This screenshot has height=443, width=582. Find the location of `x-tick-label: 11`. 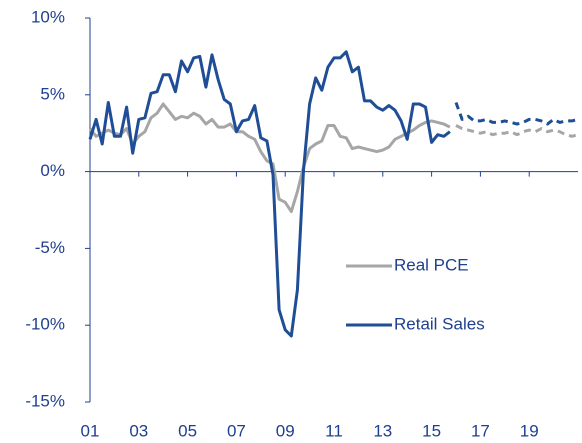

x-tick-label: 11 is located at coordinates (334, 430).